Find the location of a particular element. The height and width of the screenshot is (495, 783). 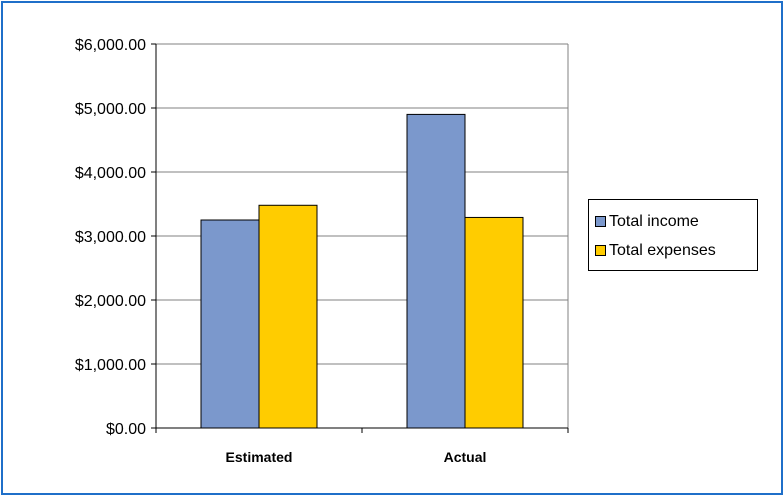

legend-item-expenses: Total expenses is located at coordinates (676, 250).